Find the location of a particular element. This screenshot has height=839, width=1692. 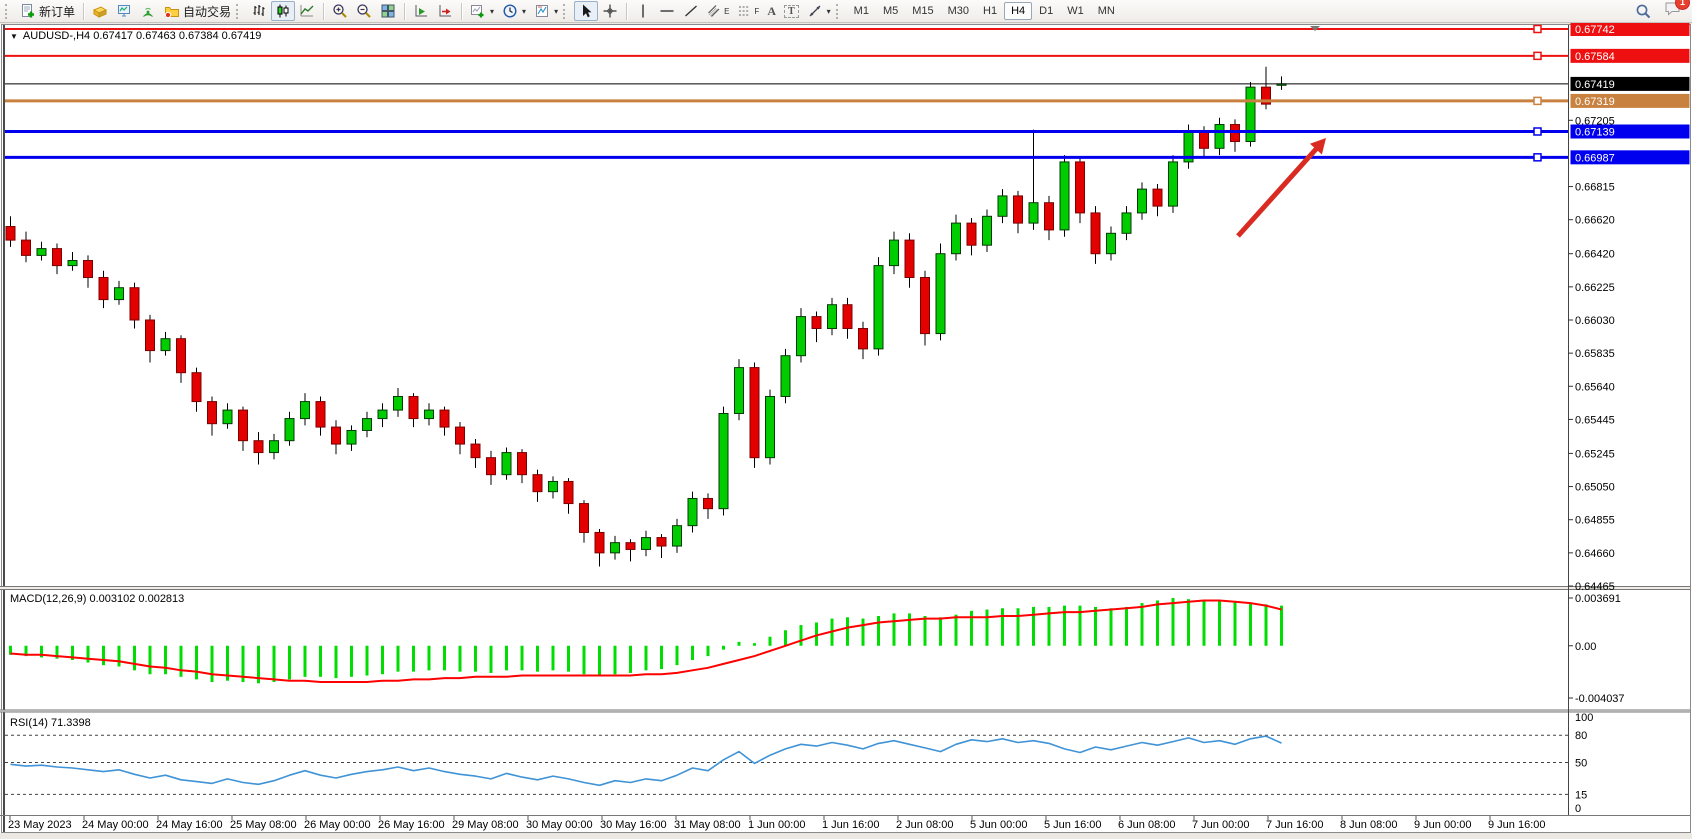

periods-button: ▾ is located at coordinates (514, 11).